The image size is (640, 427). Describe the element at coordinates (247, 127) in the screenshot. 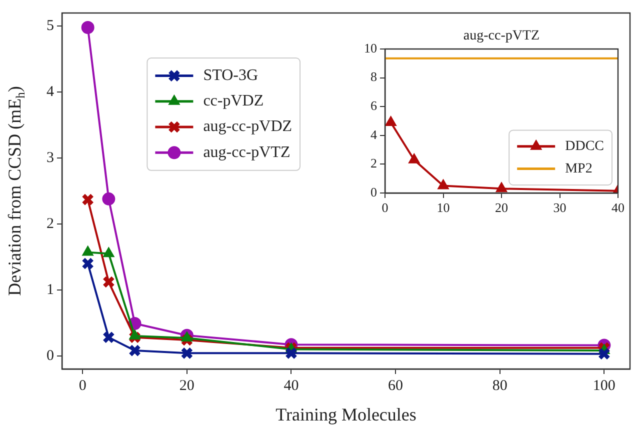

I see `legend-label: aug-cc-pVDZ` at that location.